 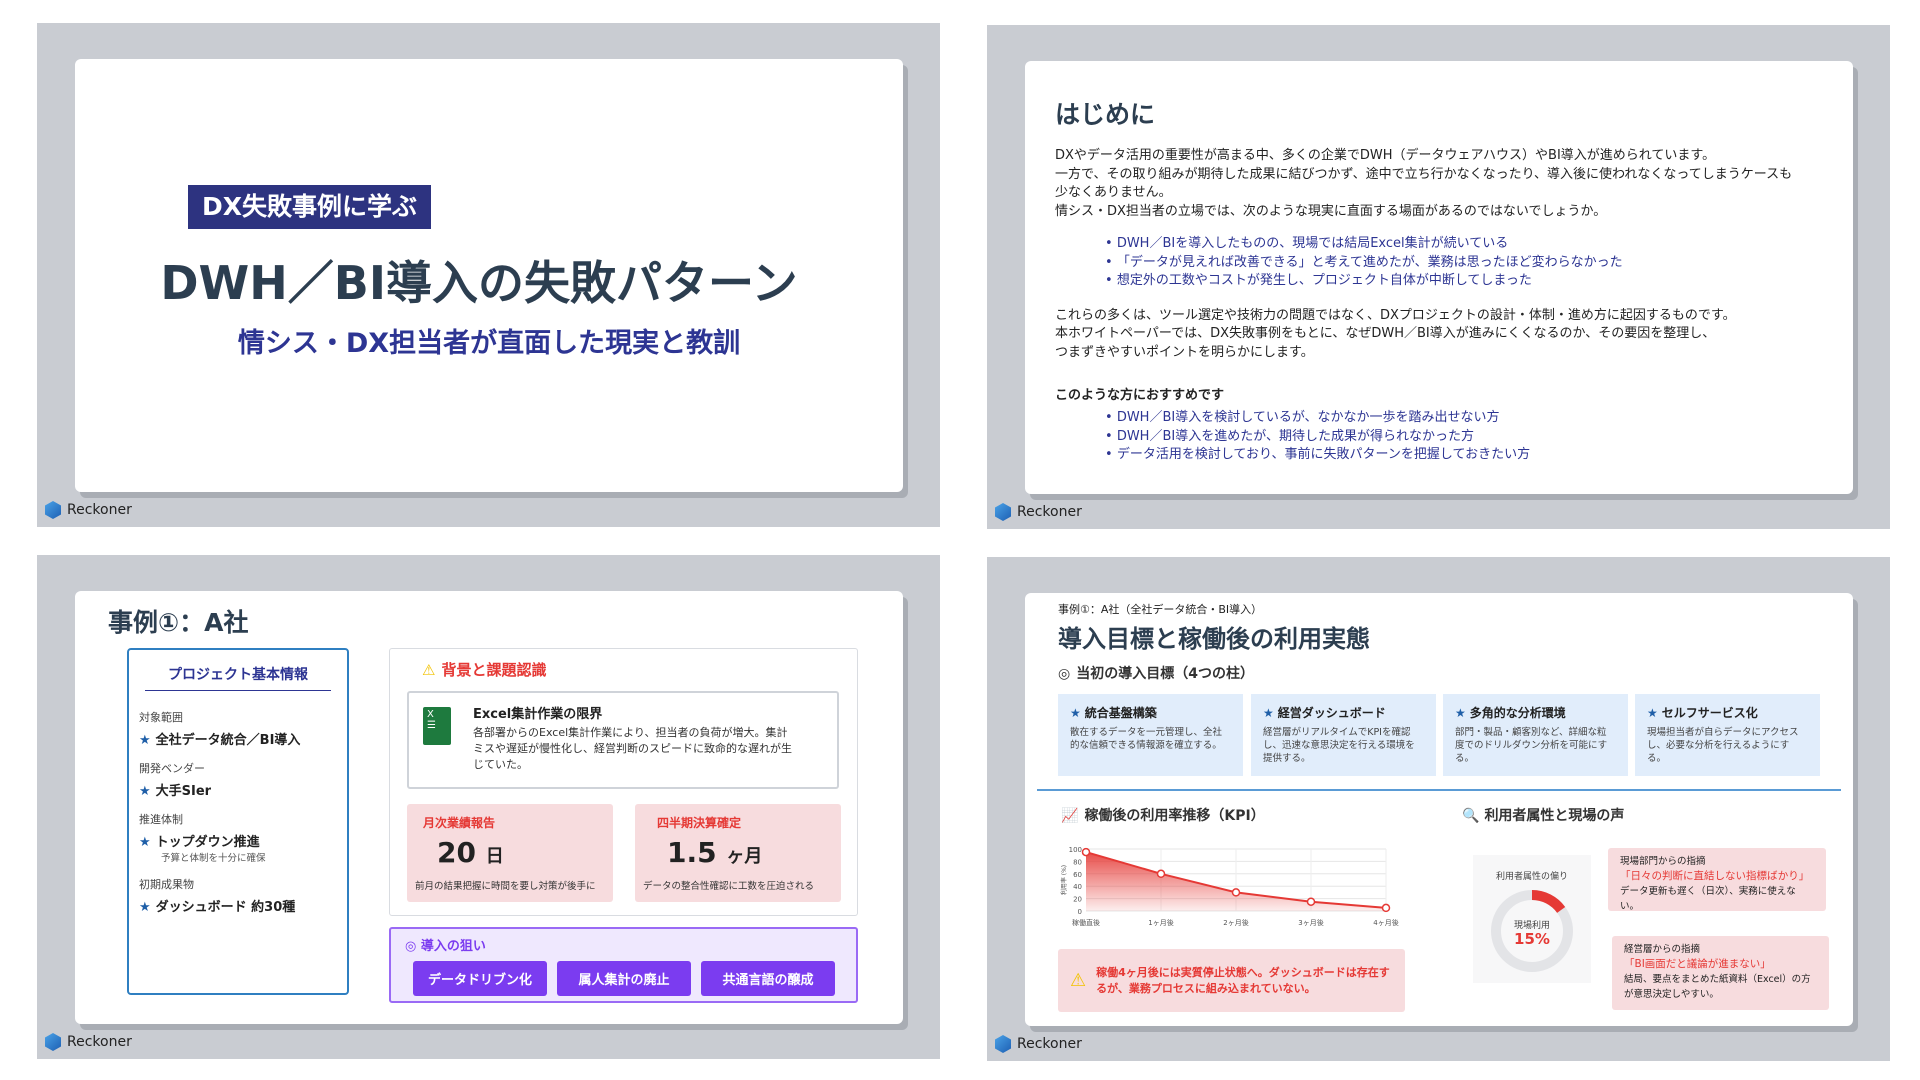 I want to click on excel-title: Excel集計作業の限界, so click(x=538, y=714).